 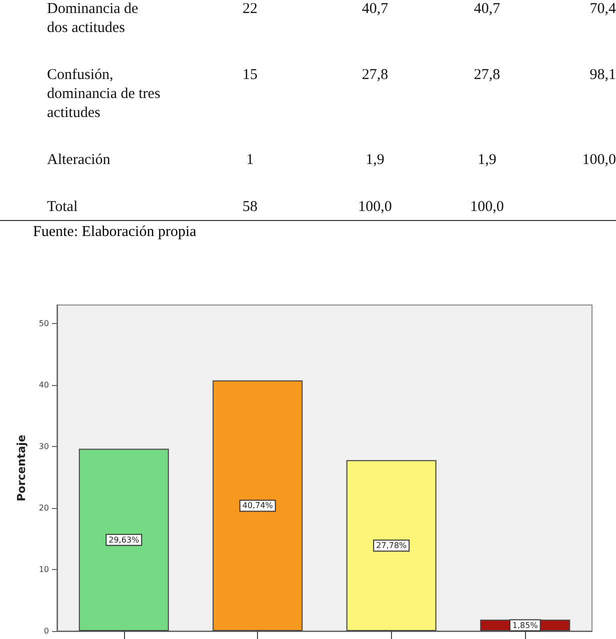 I want to click on source-note: Fuente: Elaboración propia, so click(x=114, y=232).